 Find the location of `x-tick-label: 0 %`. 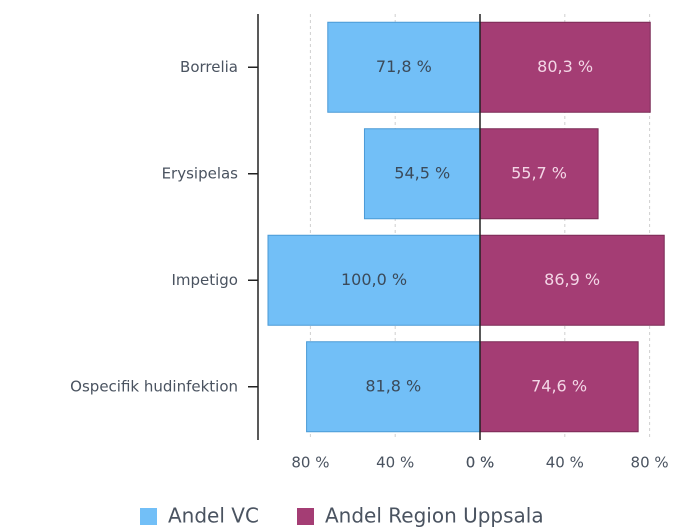

x-tick-label: 0 % is located at coordinates (480, 463).